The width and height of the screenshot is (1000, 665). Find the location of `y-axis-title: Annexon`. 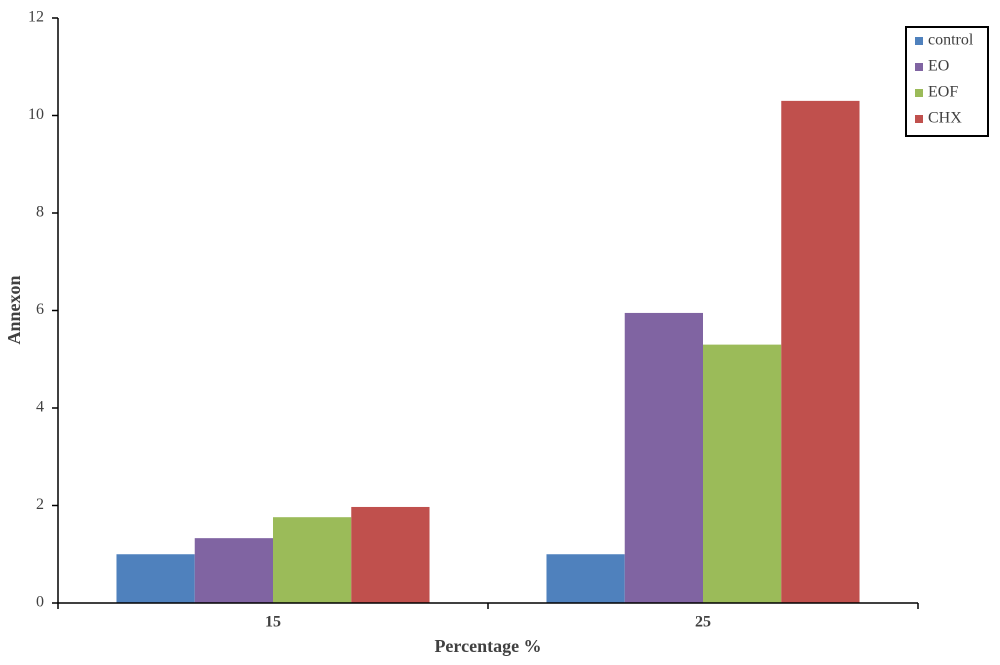

y-axis-title: Annexon is located at coordinates (14, 309).